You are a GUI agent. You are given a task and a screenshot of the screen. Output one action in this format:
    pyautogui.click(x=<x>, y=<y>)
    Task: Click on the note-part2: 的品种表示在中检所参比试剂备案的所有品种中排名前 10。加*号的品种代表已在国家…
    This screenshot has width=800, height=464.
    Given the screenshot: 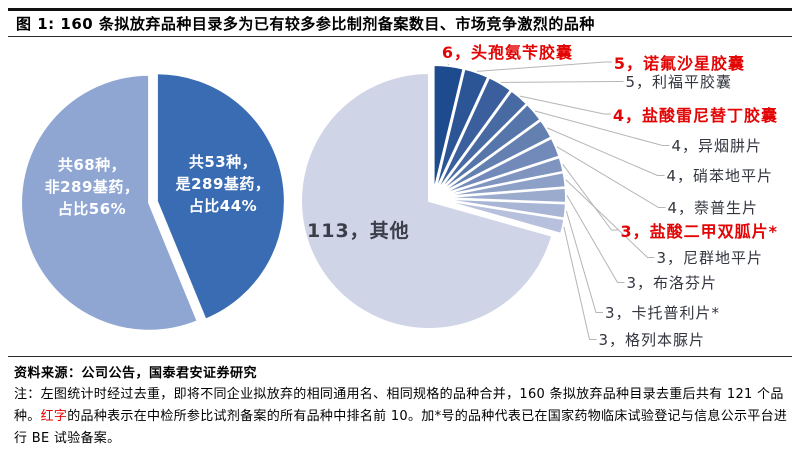 What is the action you would take?
    pyautogui.click(x=401, y=427)
    